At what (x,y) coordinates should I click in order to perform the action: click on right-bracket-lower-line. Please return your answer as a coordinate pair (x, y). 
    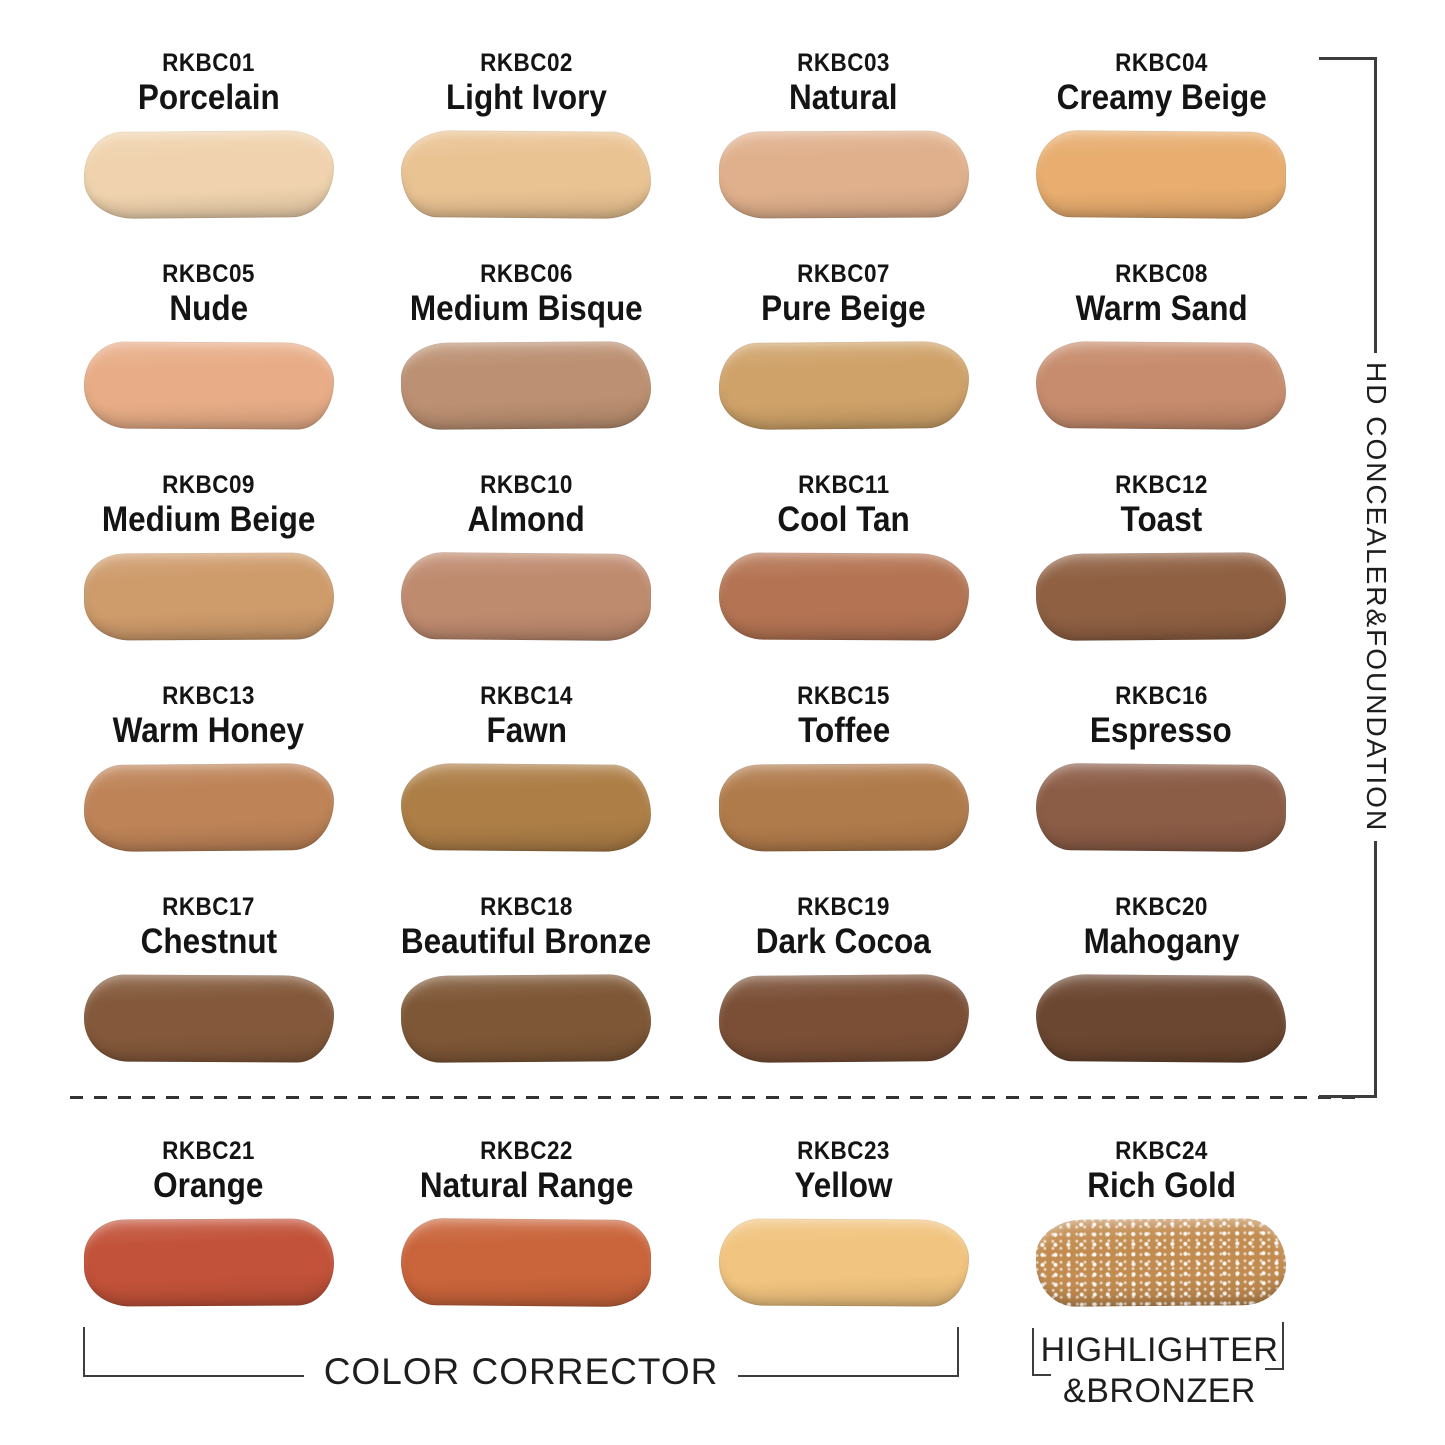
    Looking at the image, I should click on (1375, 969).